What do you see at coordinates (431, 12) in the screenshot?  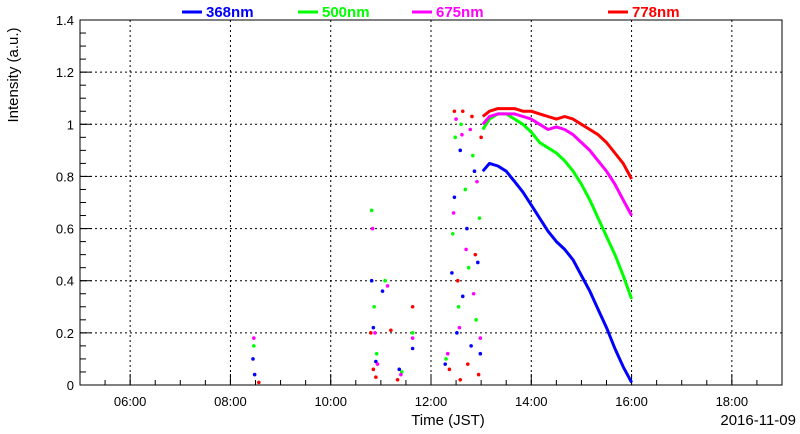 I see `legend: 368nm 500nm 675nm 778nm` at bounding box center [431, 12].